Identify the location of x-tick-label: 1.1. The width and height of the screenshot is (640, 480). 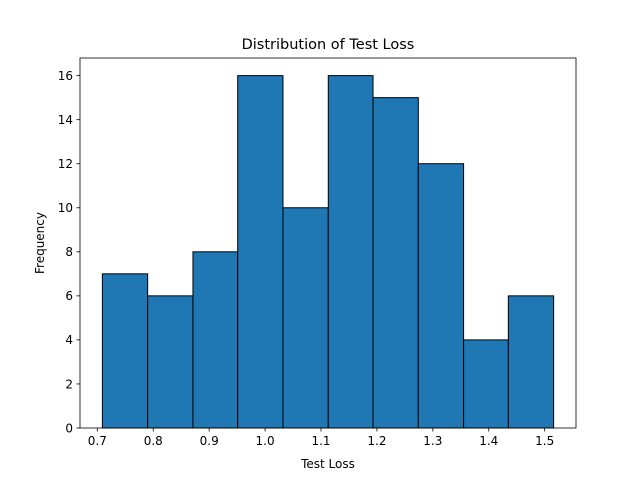
(320, 441).